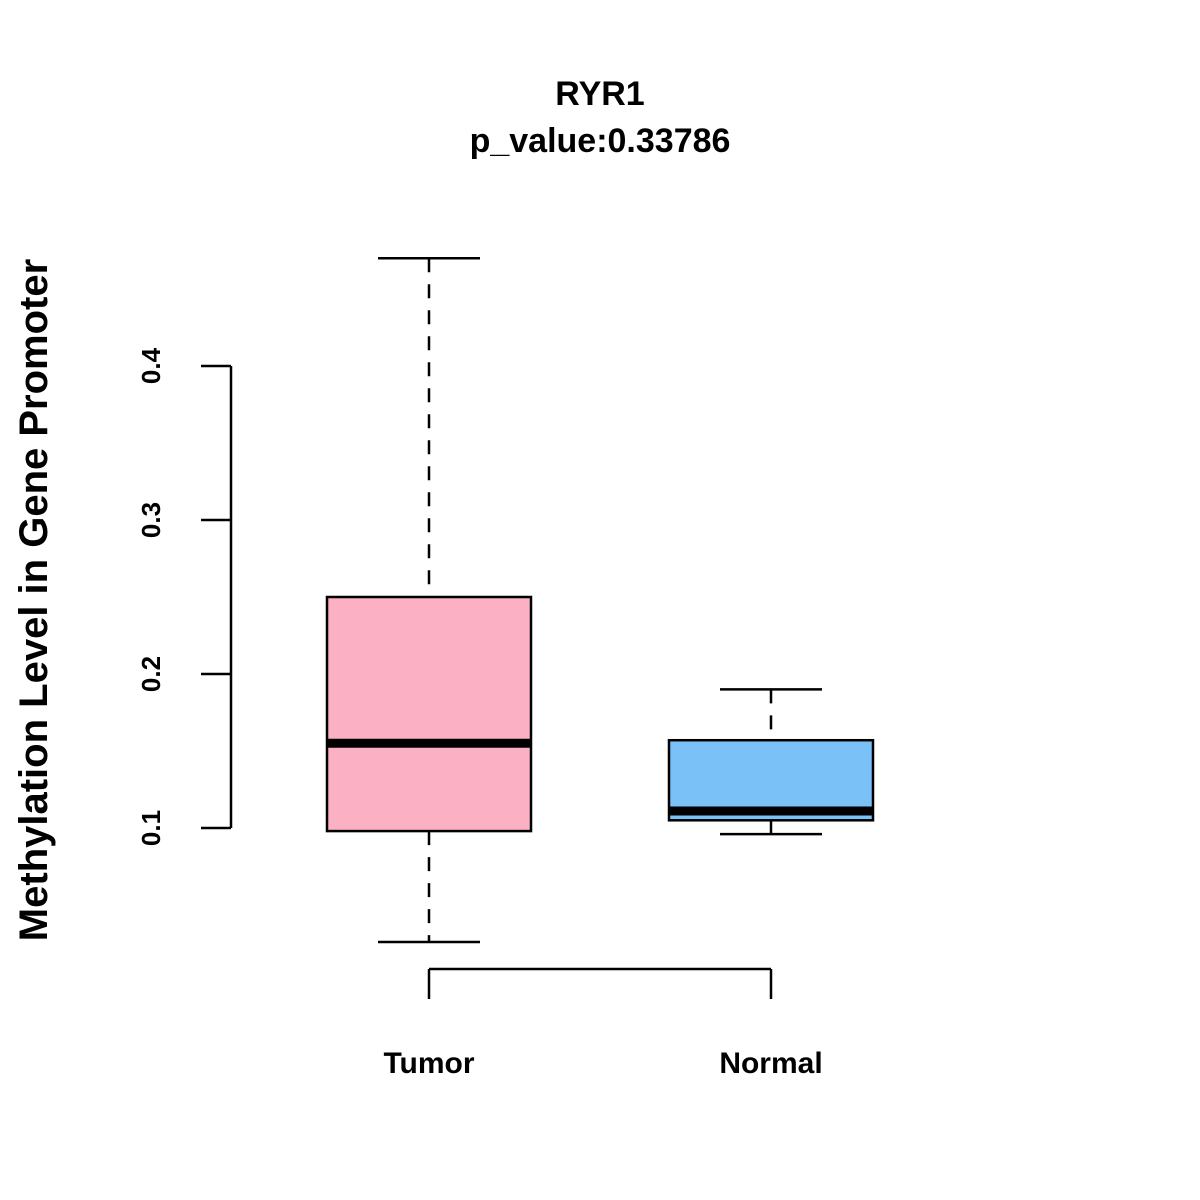 The width and height of the screenshot is (1200, 1200). What do you see at coordinates (151, 674) in the screenshot?
I see `y-tick-label: 0.2` at bounding box center [151, 674].